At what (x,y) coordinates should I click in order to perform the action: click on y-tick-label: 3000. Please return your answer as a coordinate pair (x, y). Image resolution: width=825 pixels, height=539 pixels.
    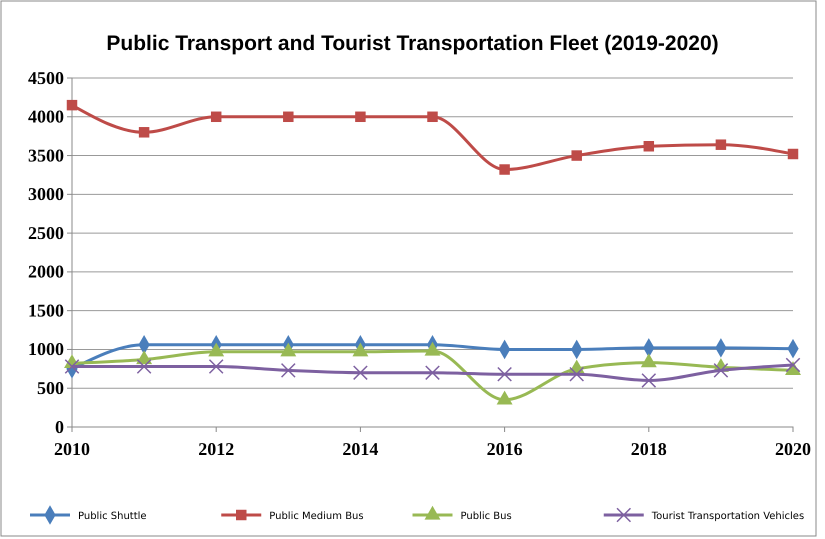
    Looking at the image, I should click on (46, 194).